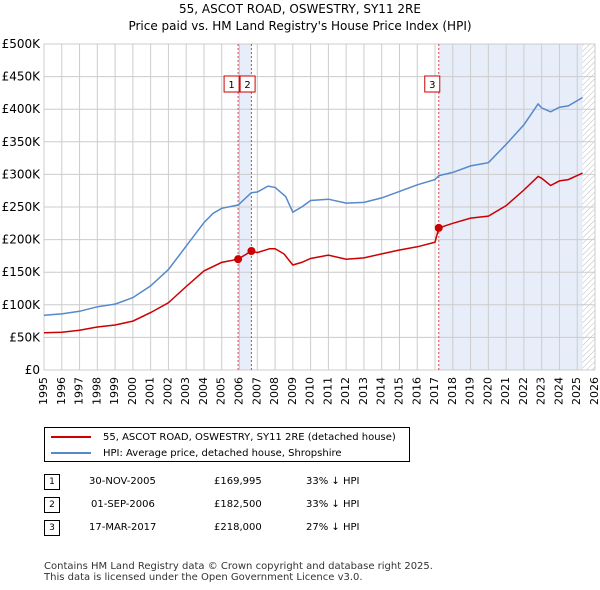  I want to click on transaction-price: £169,995, so click(238, 481).